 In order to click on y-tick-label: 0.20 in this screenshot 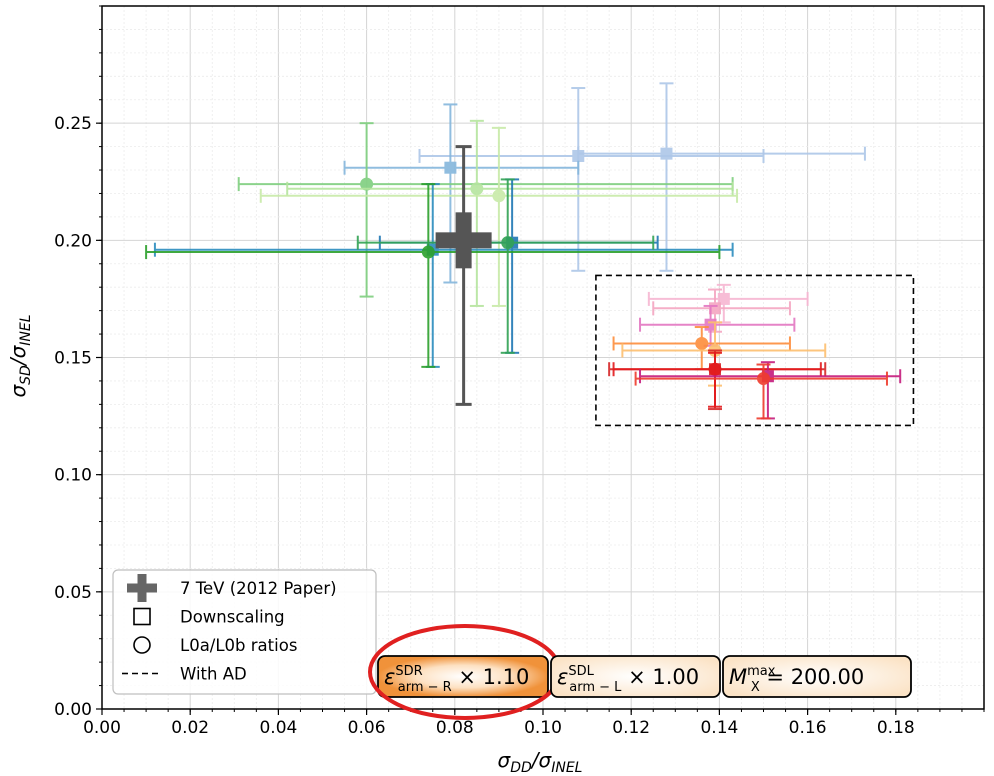, I will do `click(73, 241)`.